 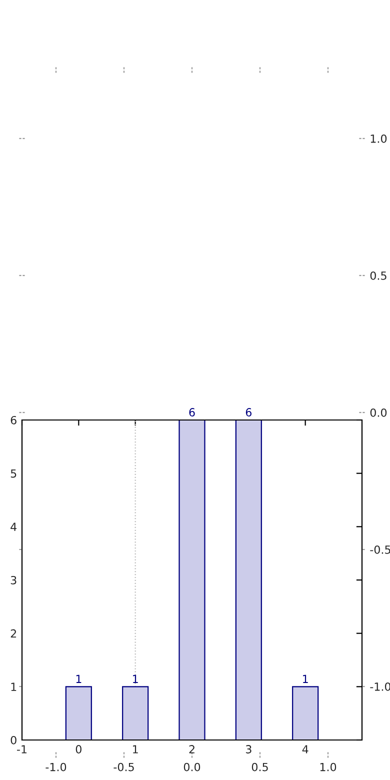 What do you see at coordinates (378, 138) in the screenshot?
I see `y-tick-label: 1.0` at bounding box center [378, 138].